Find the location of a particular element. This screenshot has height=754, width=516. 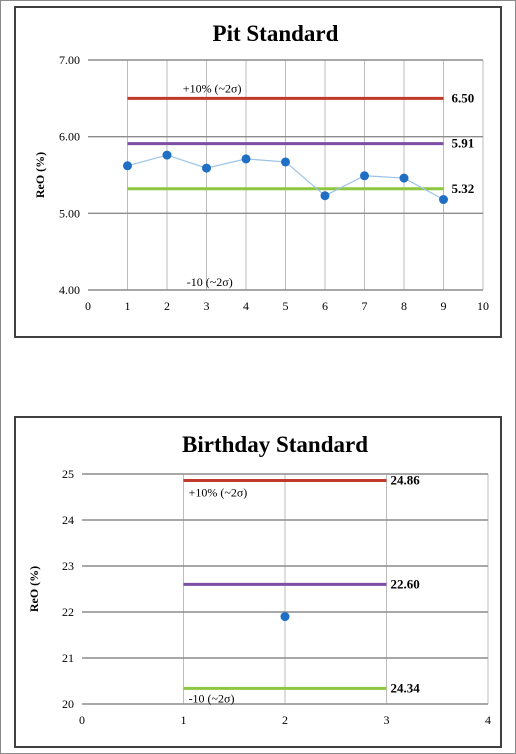

y-tick-label: 4.00 is located at coordinates (69, 290).